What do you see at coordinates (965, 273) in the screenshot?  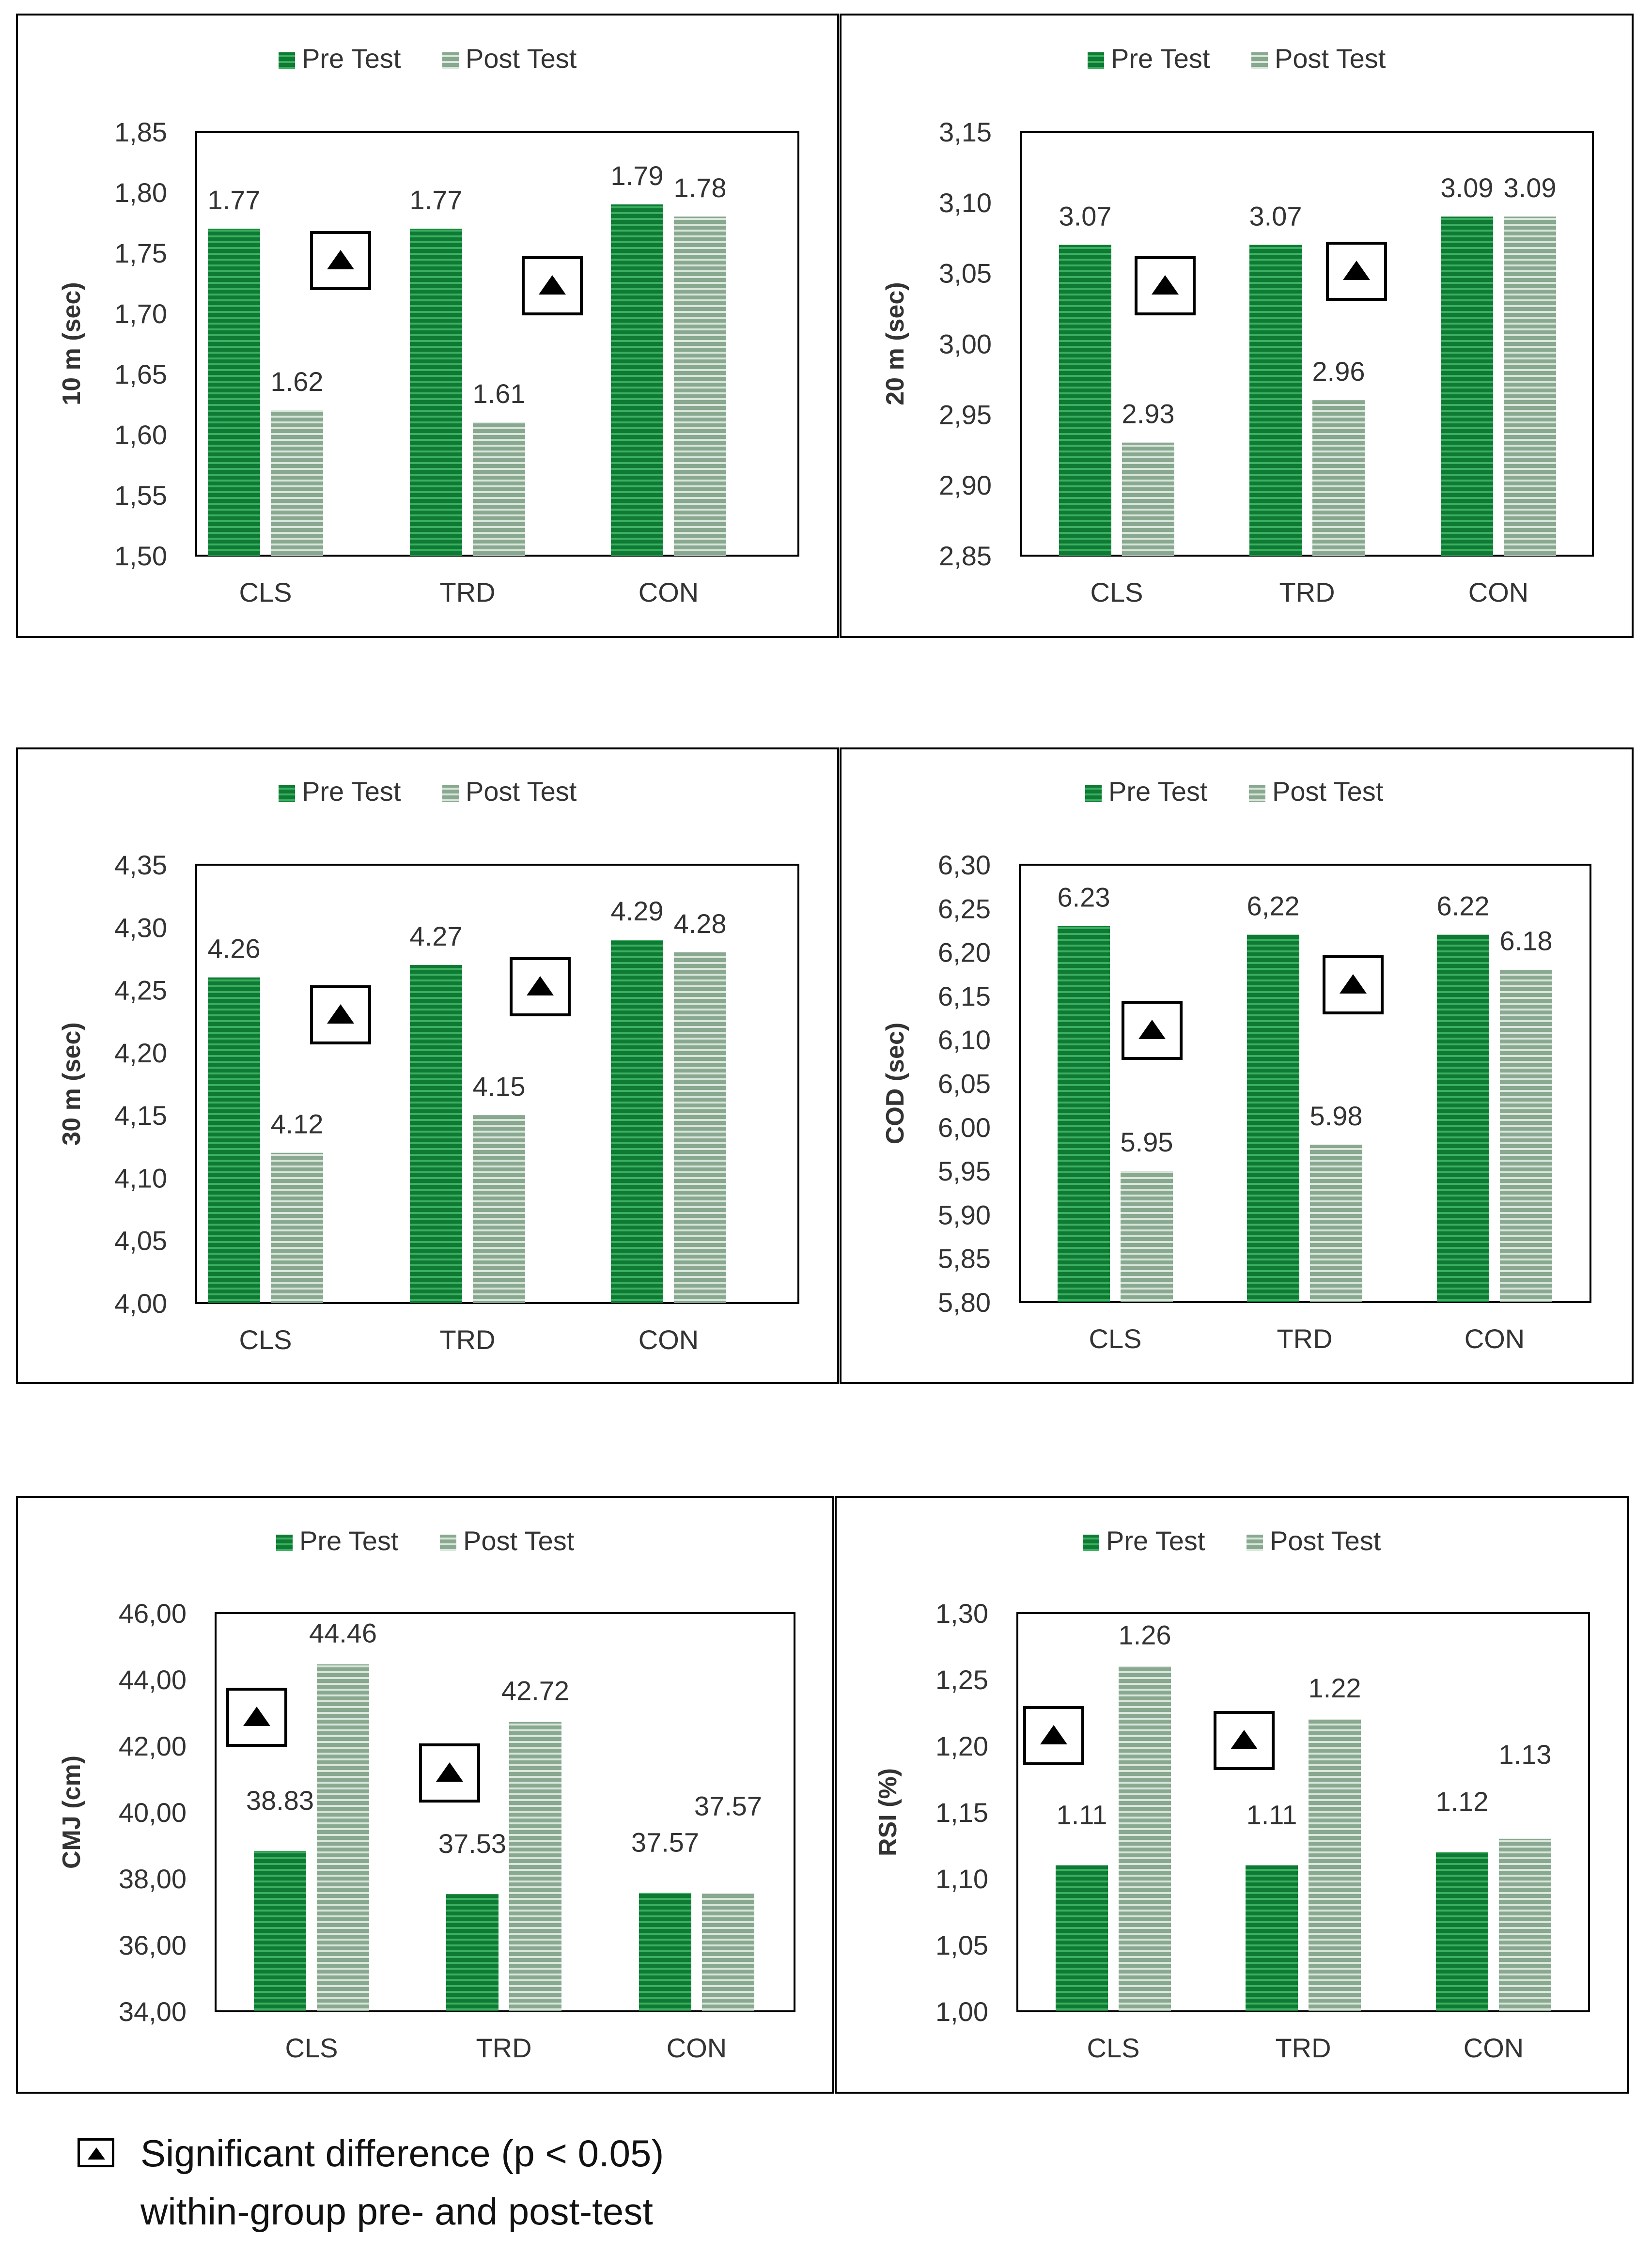 I see `y-tick-label: 3,05` at bounding box center [965, 273].